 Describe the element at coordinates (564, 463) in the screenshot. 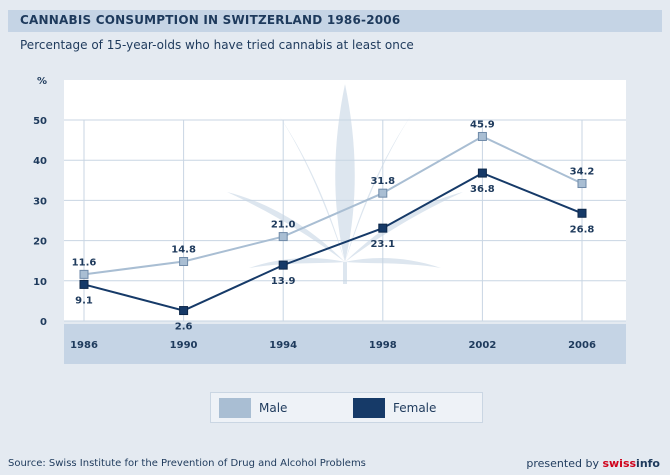

I see `presented-by-text: presented by` at that location.